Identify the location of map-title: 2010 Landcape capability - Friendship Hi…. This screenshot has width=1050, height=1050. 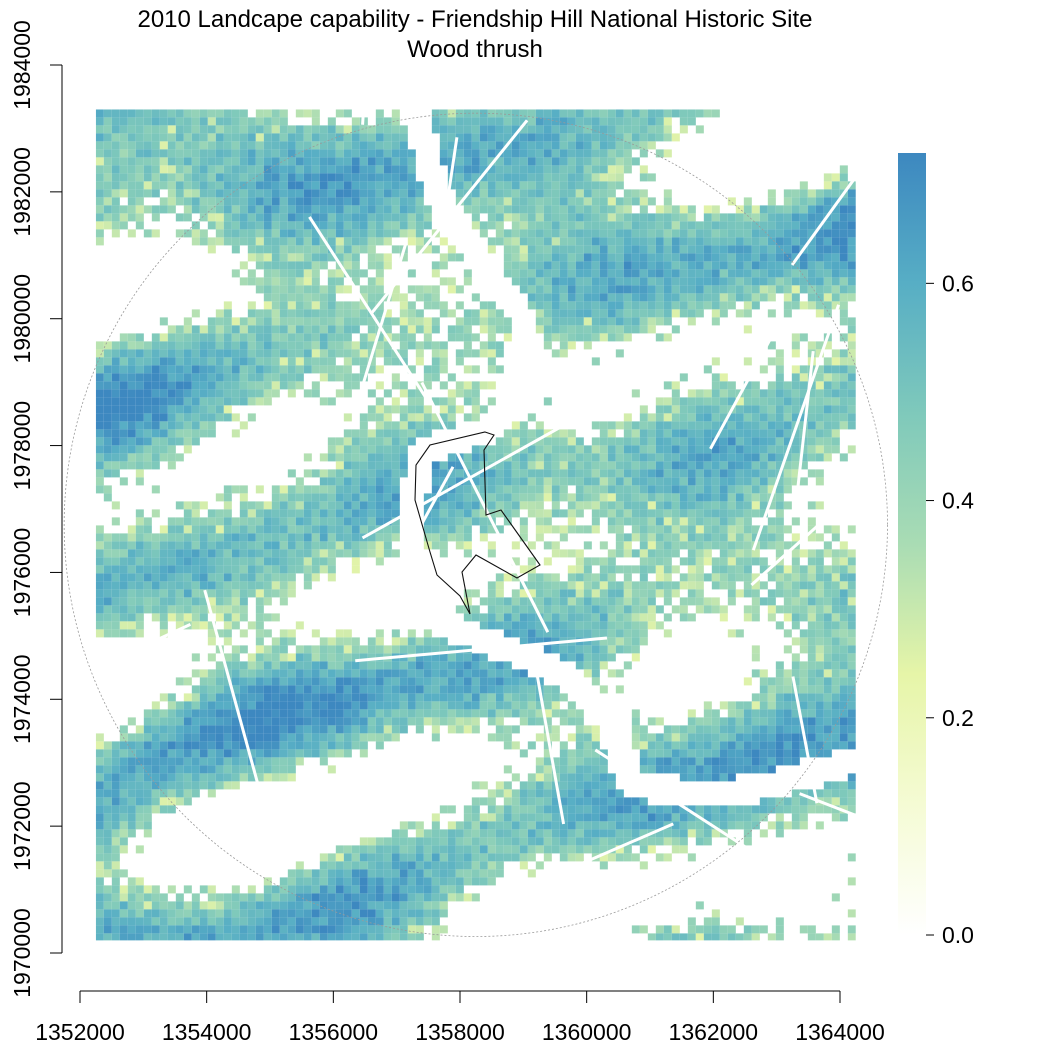
(475, 19).